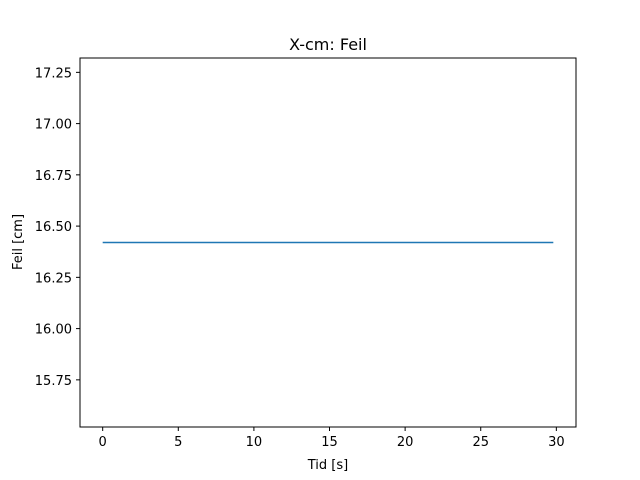  Describe the element at coordinates (327, 465) in the screenshot. I see `x-axis-label: Tid [s]` at that location.